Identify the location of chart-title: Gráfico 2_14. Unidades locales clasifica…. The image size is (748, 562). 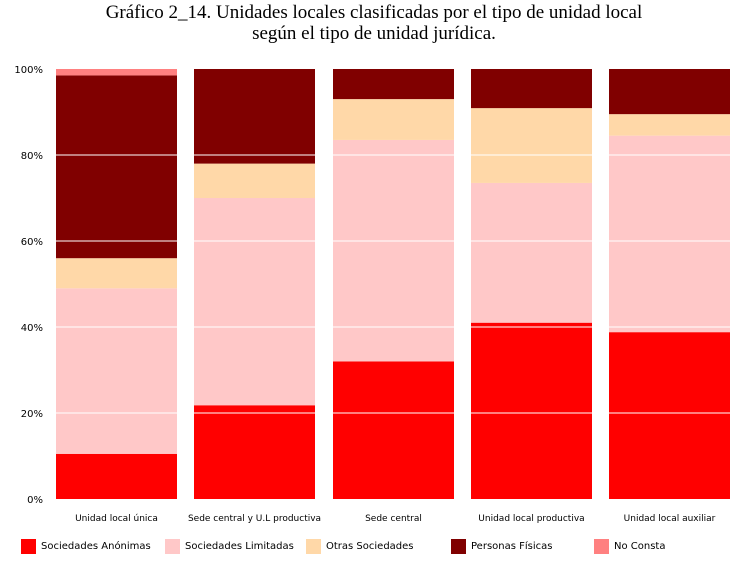
(374, 23).